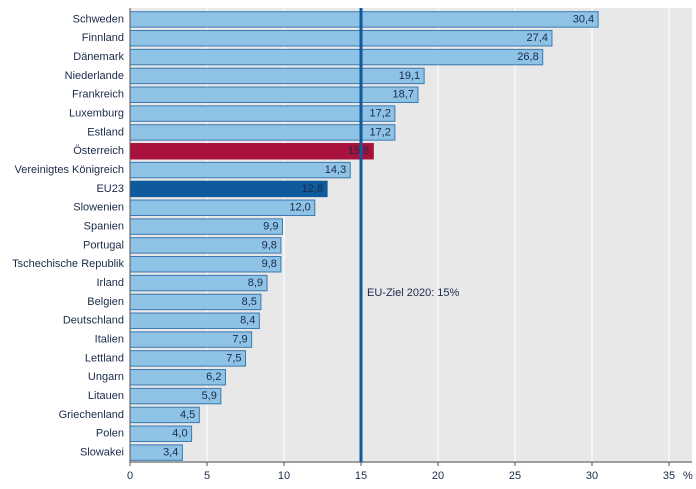  What do you see at coordinates (93, 321) in the screenshot?
I see `category-label: Deutschland` at bounding box center [93, 321].